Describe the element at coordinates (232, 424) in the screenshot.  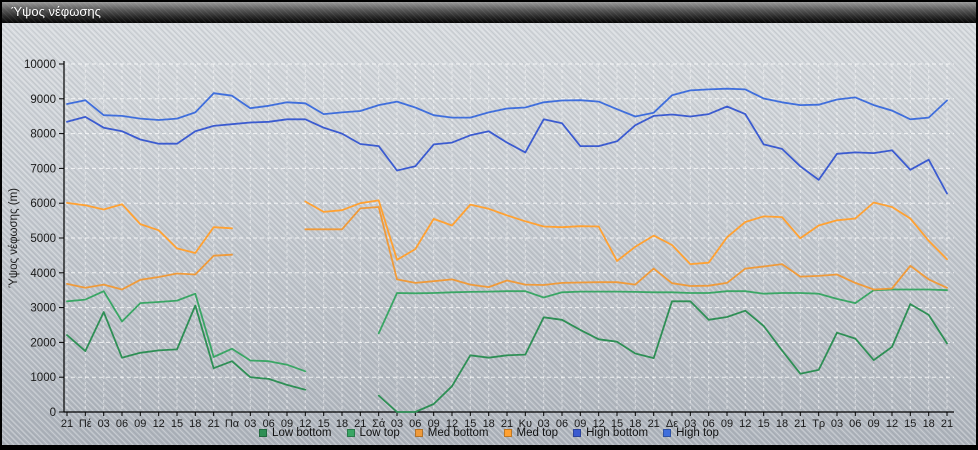
I see `x-tick-label: Πα` at that location.